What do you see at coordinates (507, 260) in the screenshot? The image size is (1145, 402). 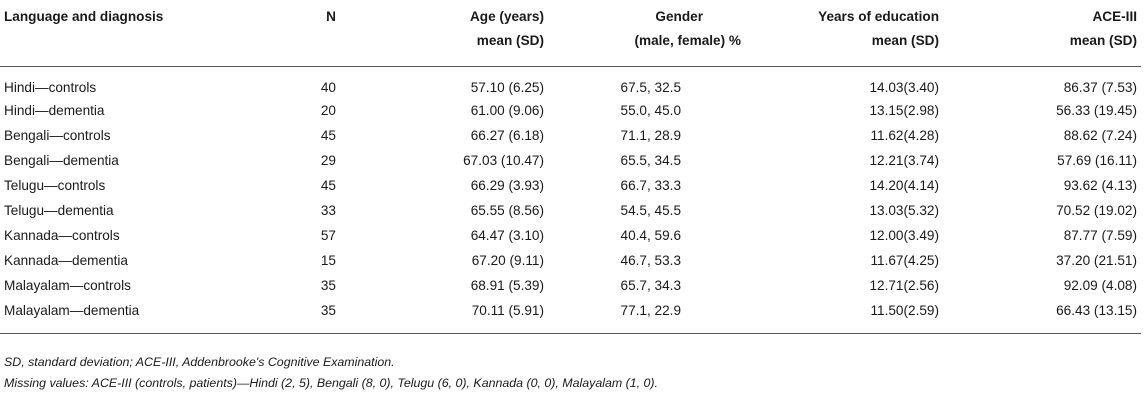 I see `cell-age: 67.20 (9.11)` at bounding box center [507, 260].